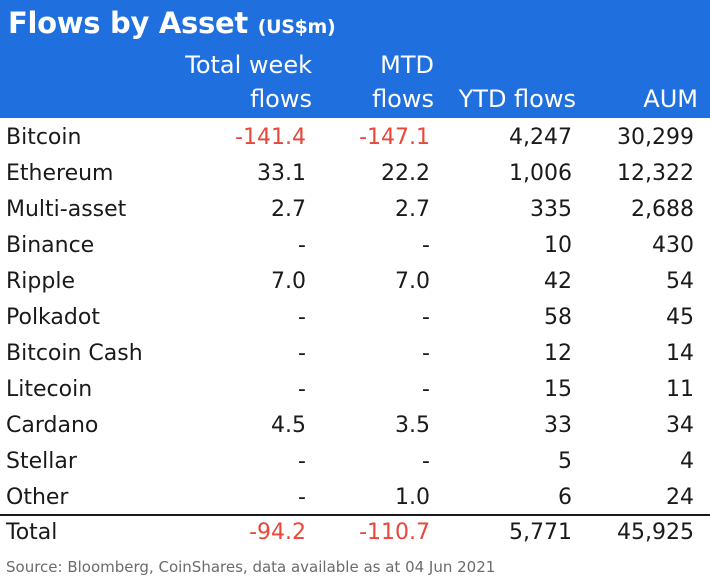  Describe the element at coordinates (558, 245) in the screenshot. I see `ytd-flow: 10` at that location.